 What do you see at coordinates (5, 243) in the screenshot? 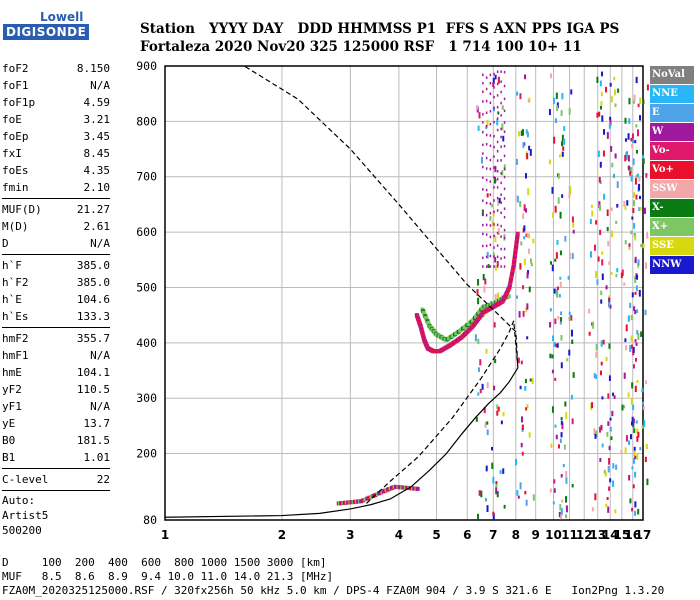
I see `param-name: D` at bounding box center [5, 243].